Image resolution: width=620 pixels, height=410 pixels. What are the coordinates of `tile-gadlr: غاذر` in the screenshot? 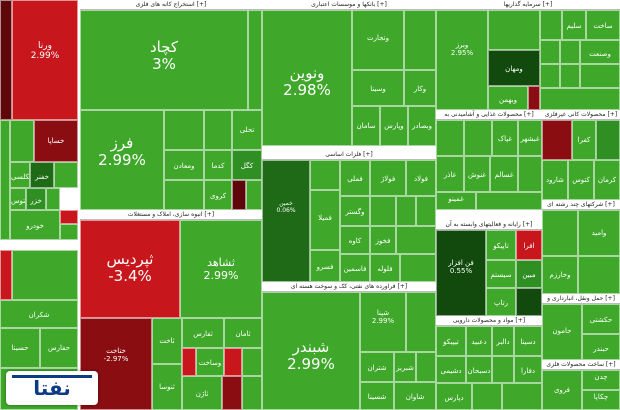 It's located at (450, 174).